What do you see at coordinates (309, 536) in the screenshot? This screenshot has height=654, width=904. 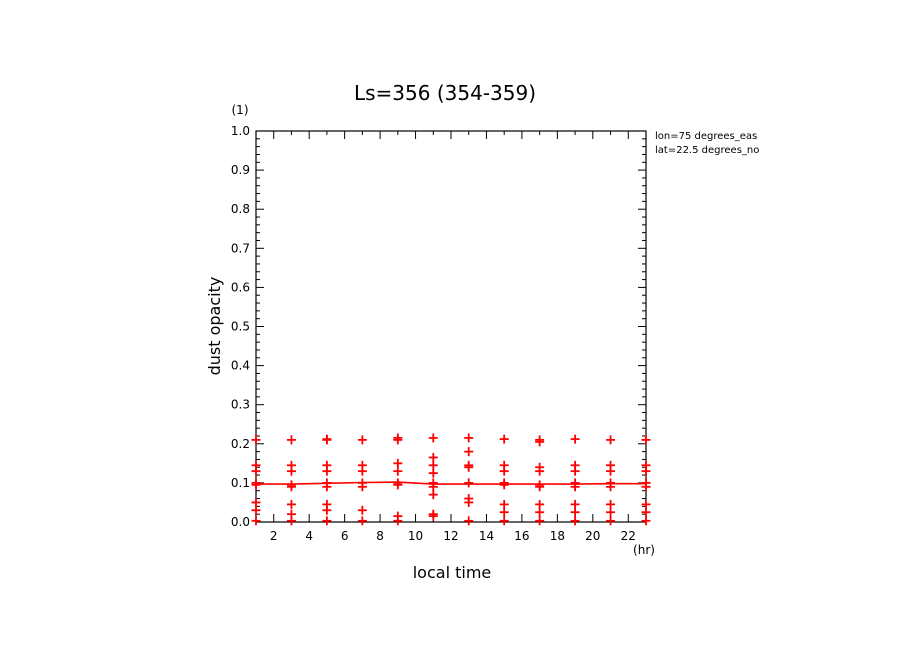 I see `x-tick-label: 4` at bounding box center [309, 536].